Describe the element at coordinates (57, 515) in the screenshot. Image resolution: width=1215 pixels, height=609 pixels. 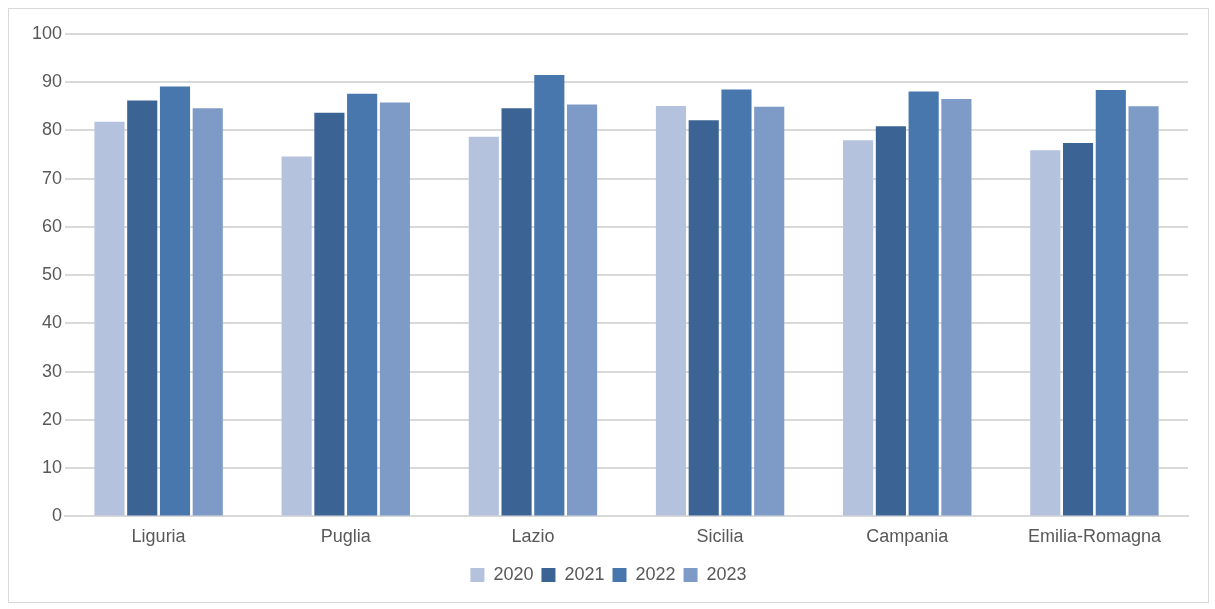
I see `y-tick-label: 0` at that location.